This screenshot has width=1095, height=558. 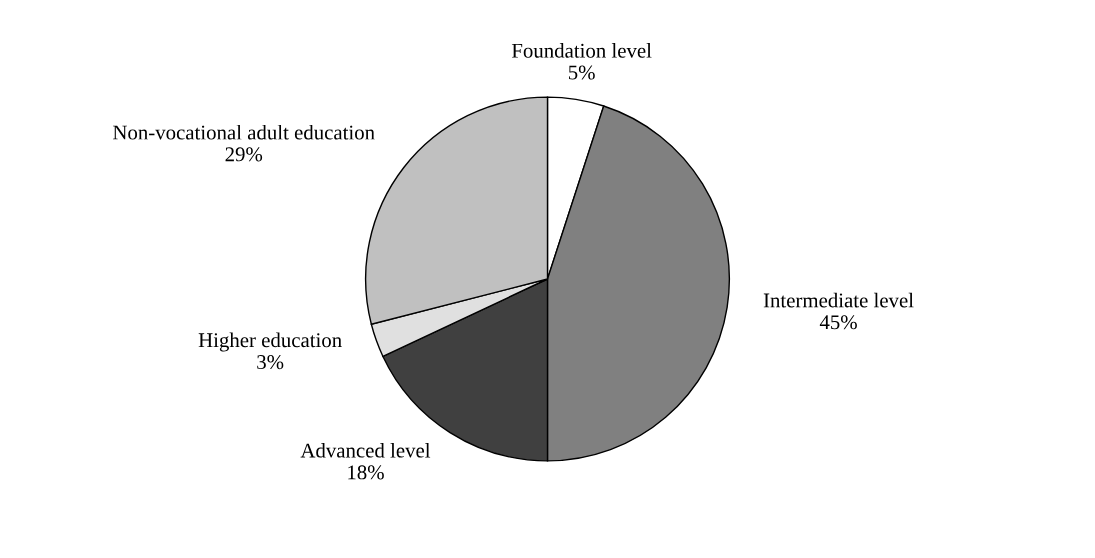 What do you see at coordinates (581, 50) in the screenshot?
I see `slice-label: Foundation level` at bounding box center [581, 50].